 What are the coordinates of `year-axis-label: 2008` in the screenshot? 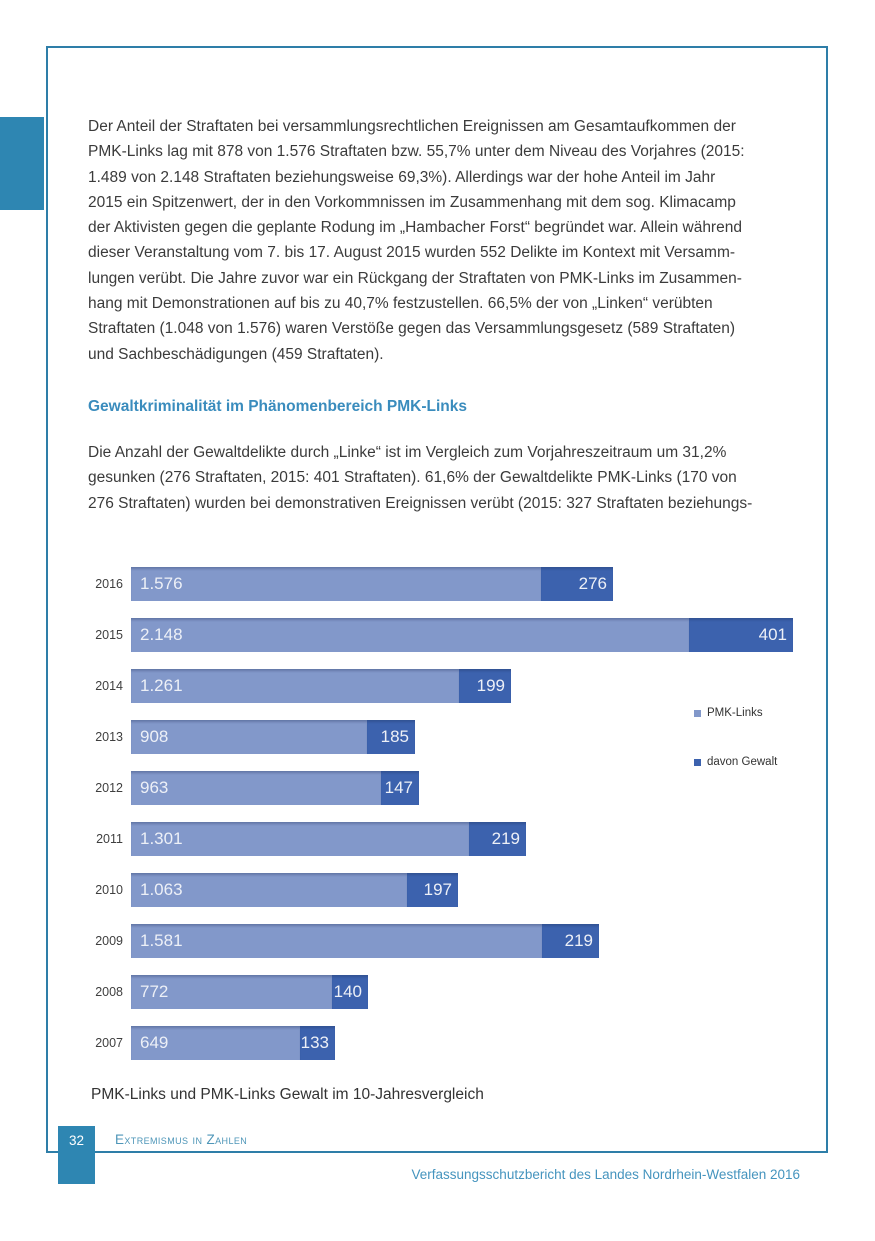 It's located at (109, 992).